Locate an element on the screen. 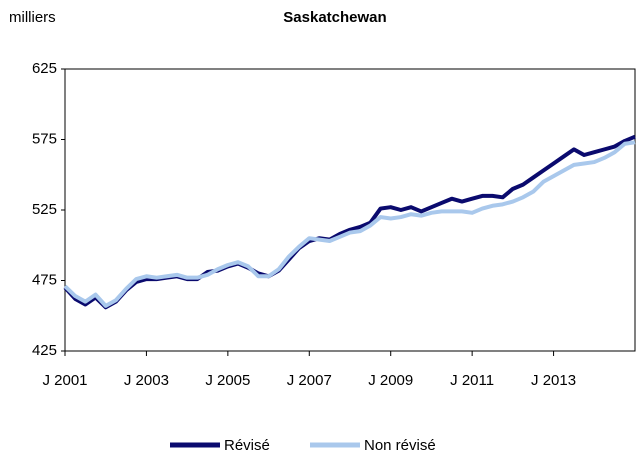 The image size is (640, 471). y-axis-label: milliers is located at coordinates (32, 17).